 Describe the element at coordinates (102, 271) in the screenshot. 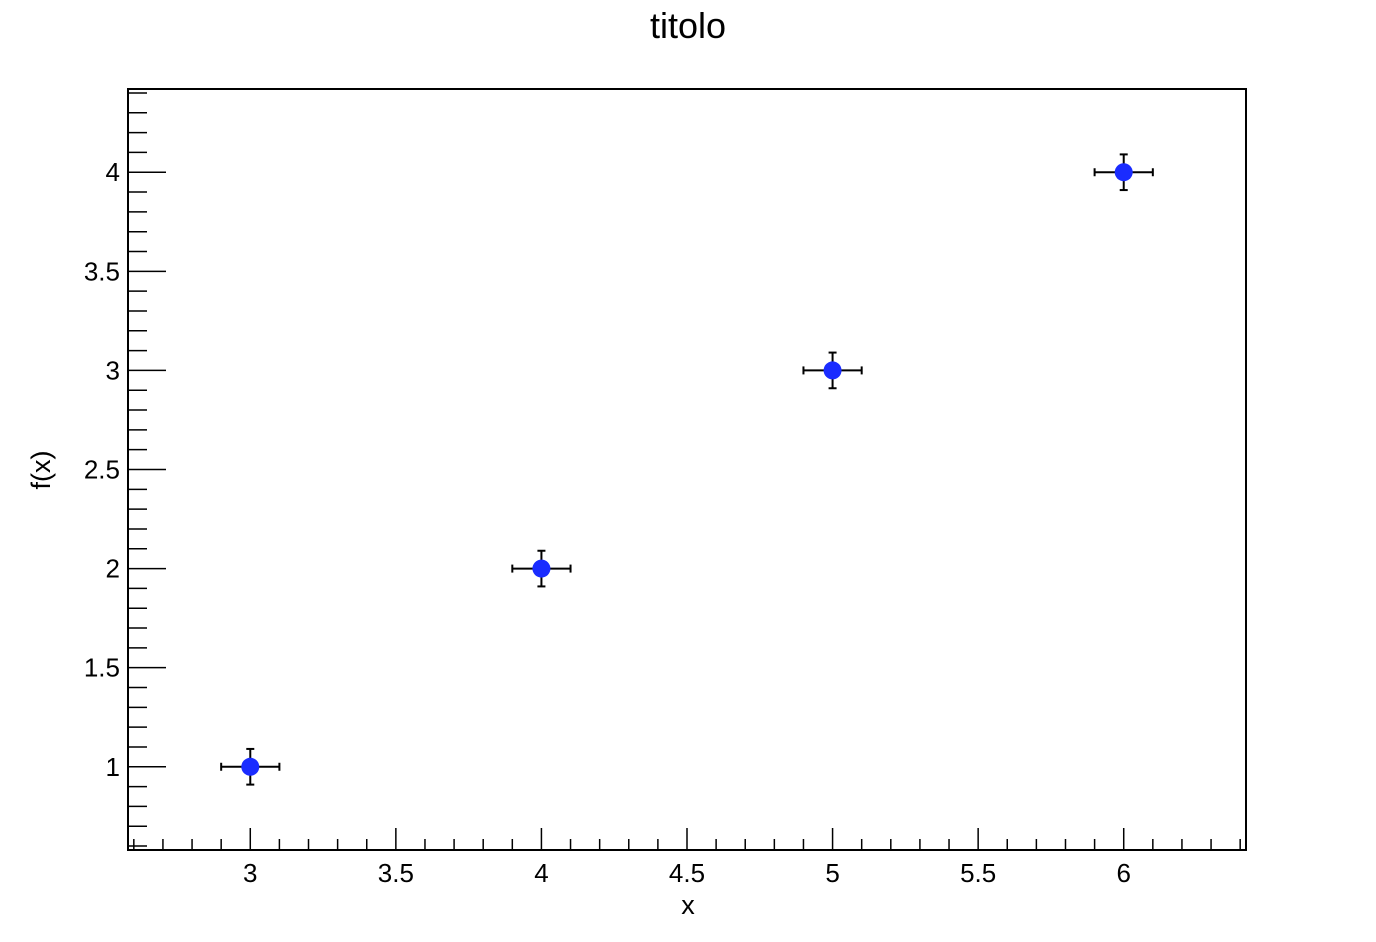

I see `y-tick-label: 3.5` at that location.